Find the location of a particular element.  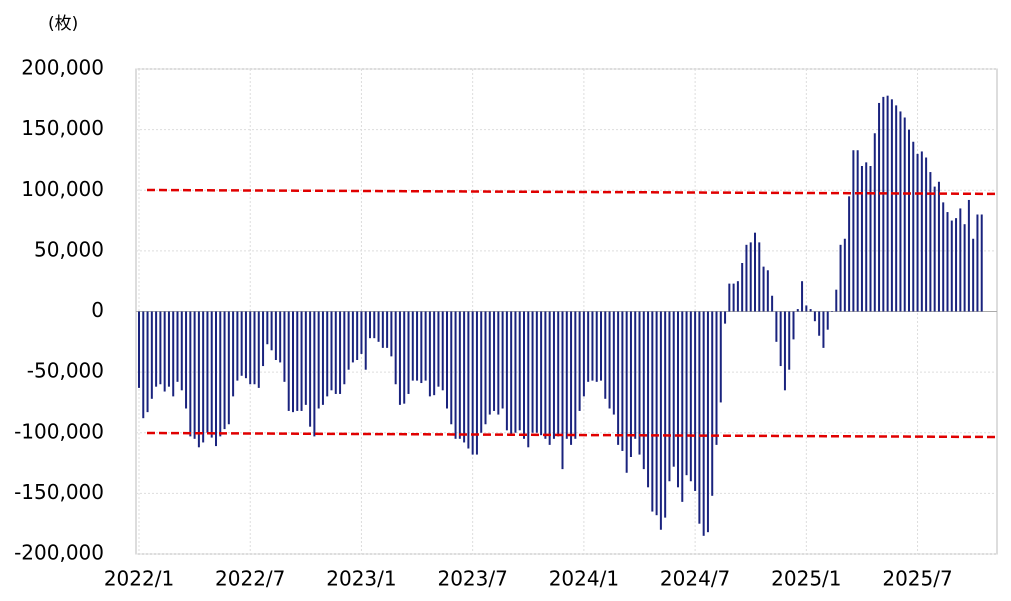

reference-line is located at coordinates (572, 435).